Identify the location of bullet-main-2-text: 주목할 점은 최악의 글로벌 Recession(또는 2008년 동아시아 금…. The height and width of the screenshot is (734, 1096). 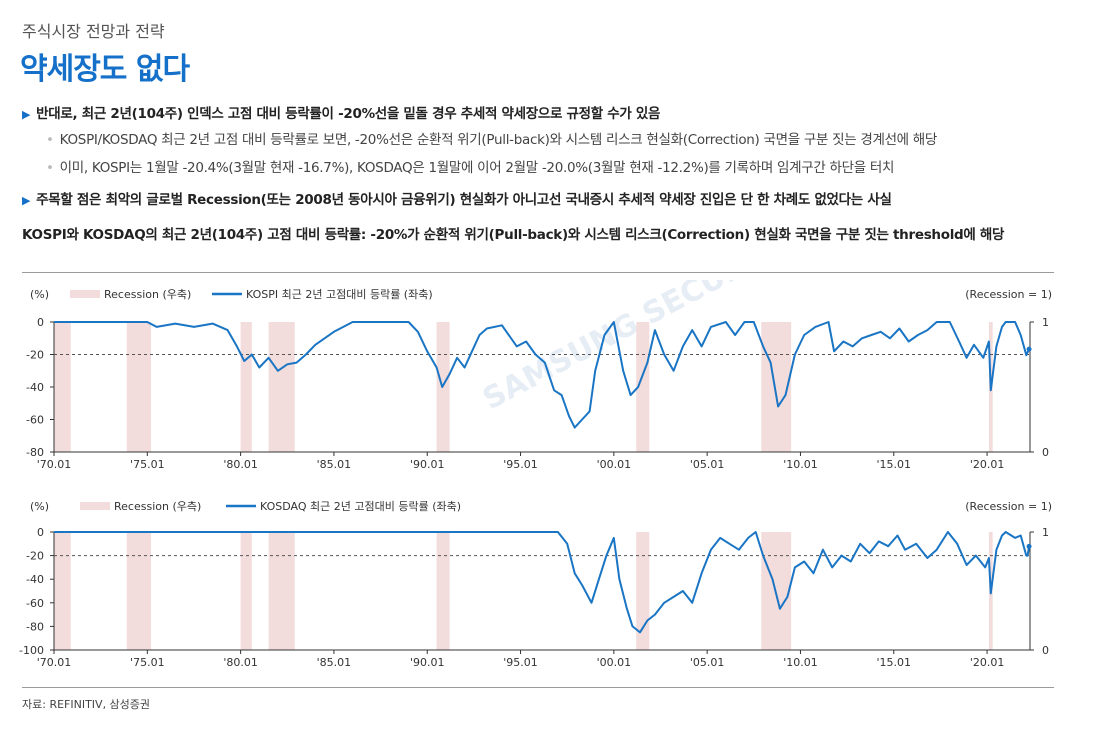
(464, 200).